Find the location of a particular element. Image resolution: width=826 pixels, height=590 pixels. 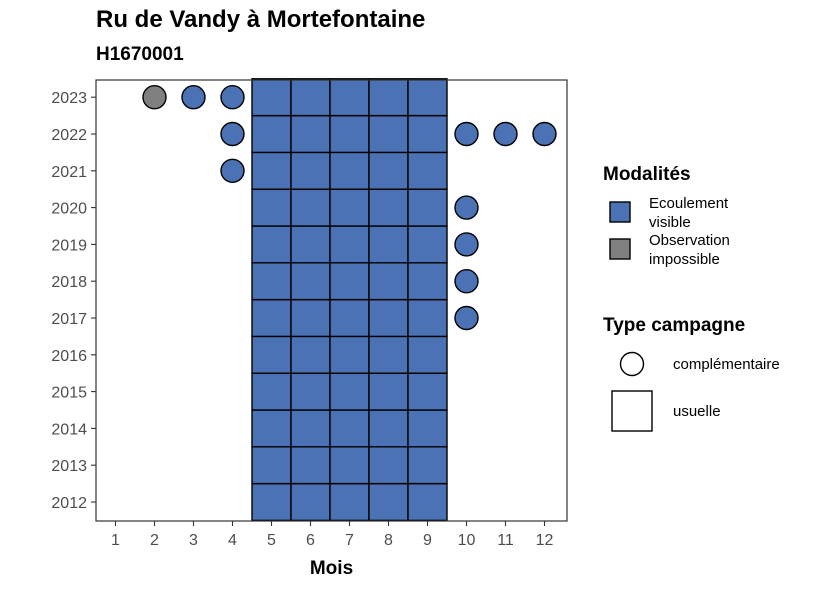

x-tick-label: 12 is located at coordinates (545, 540).